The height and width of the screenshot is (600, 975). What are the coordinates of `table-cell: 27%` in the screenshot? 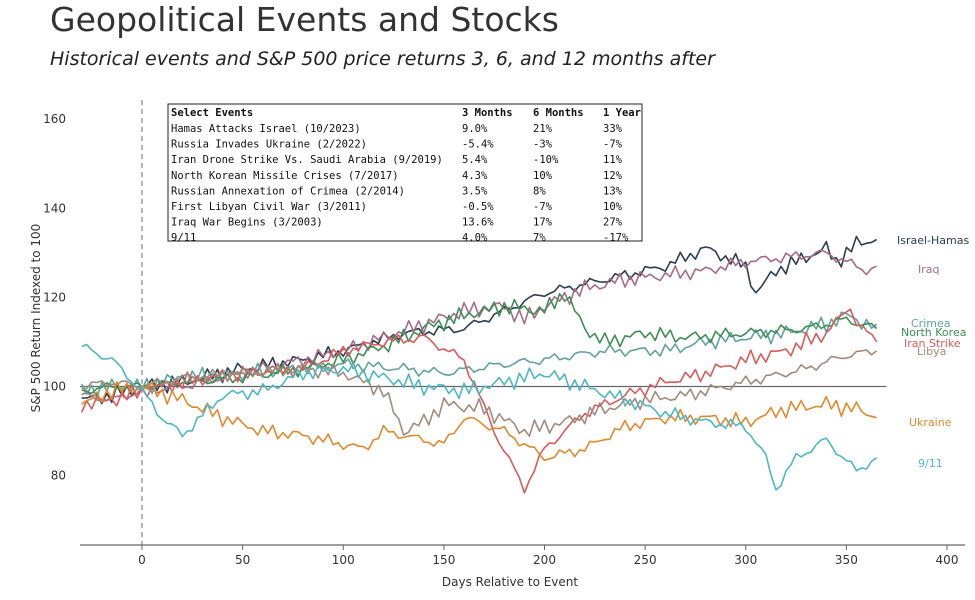 It's located at (613, 223).